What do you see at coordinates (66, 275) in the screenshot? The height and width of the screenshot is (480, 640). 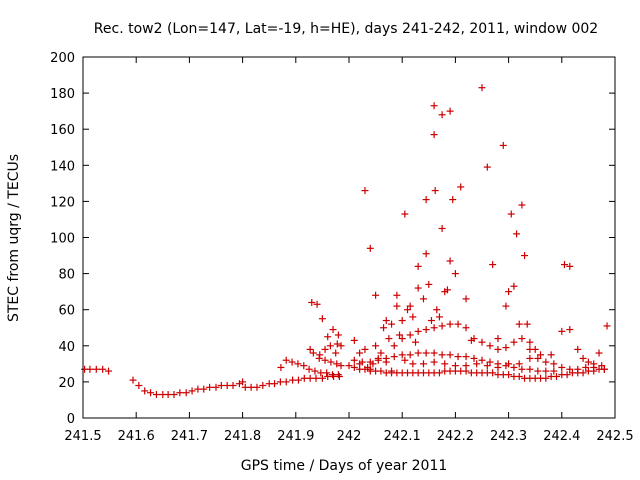 I see `y-tick-label: 80` at bounding box center [66, 275].